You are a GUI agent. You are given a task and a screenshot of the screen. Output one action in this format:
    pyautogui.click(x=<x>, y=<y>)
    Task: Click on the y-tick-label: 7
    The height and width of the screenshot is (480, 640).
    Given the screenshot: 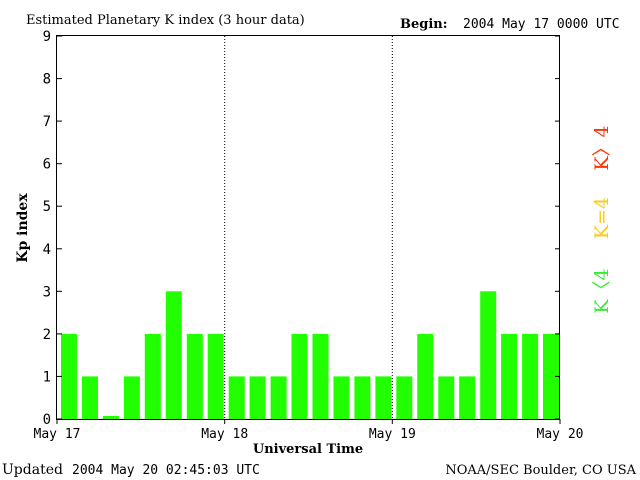 What is the action you would take?
    pyautogui.click(x=47, y=122)
    